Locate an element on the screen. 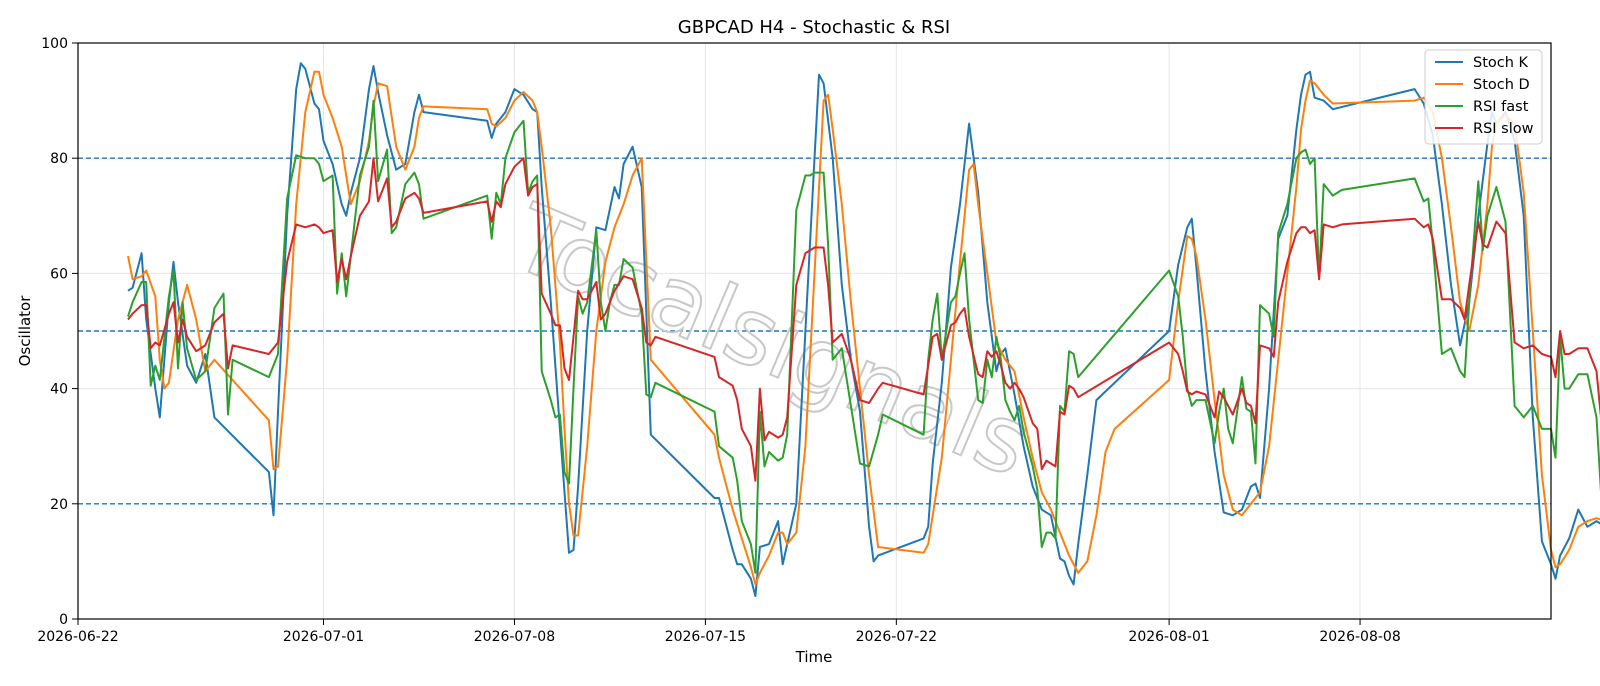 This screenshot has height=686, width=1600. x-tick-label: 2026-07-22 is located at coordinates (896, 637).